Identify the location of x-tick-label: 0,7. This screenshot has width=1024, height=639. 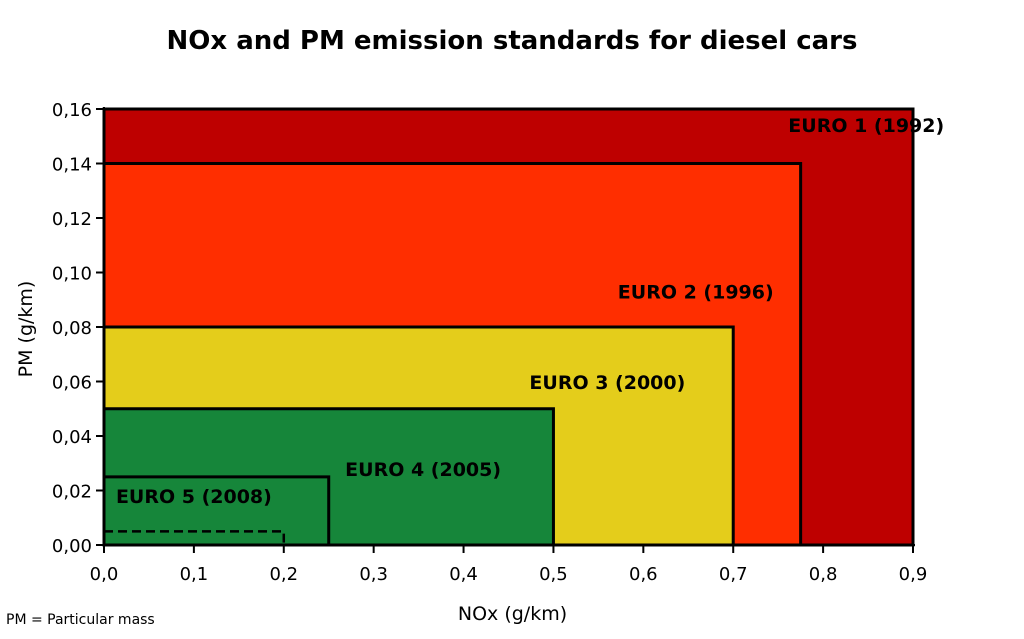
(733, 574).